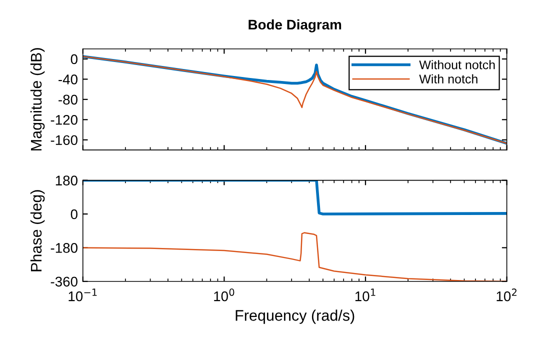  Describe the element at coordinates (82, 295) in the screenshot. I see `x-tick-label: 10$^{−1}$` at that location.